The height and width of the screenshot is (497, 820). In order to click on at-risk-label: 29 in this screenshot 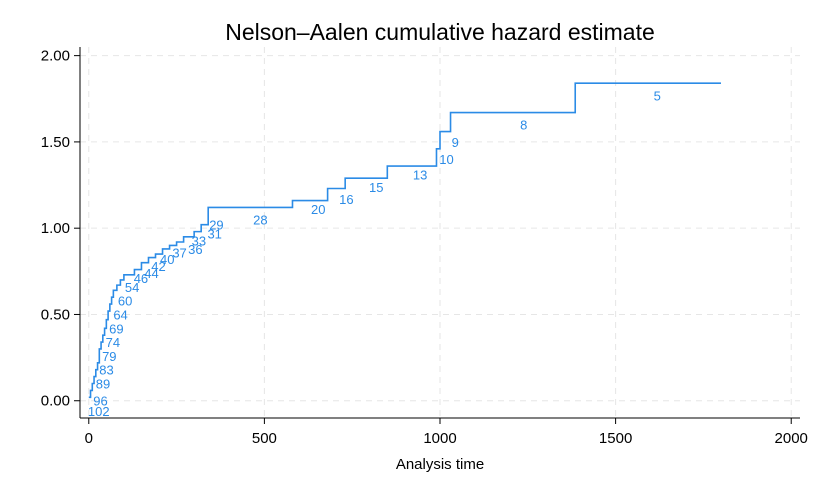, I will do `click(216, 225)`.